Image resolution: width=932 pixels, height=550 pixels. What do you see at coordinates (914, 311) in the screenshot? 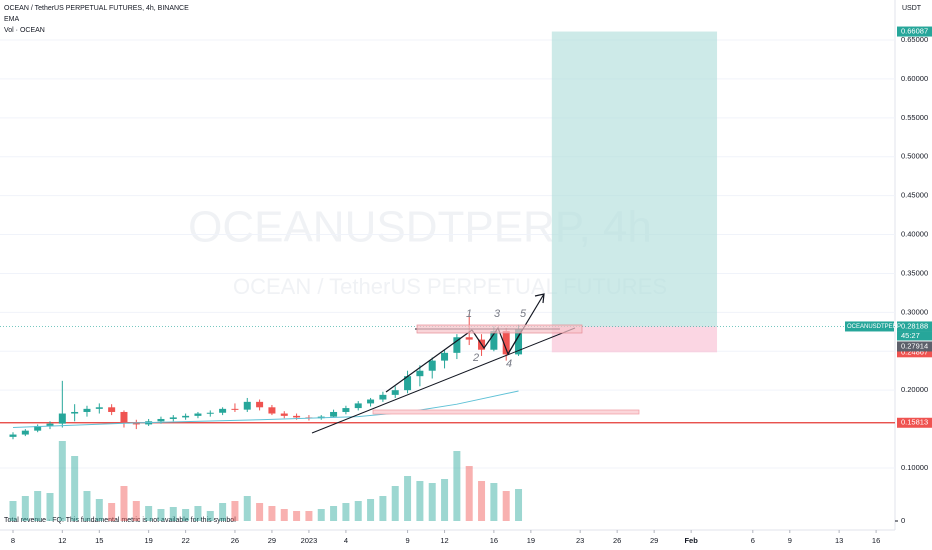
I see `y-tick-label: 0.30000` at bounding box center [914, 311].